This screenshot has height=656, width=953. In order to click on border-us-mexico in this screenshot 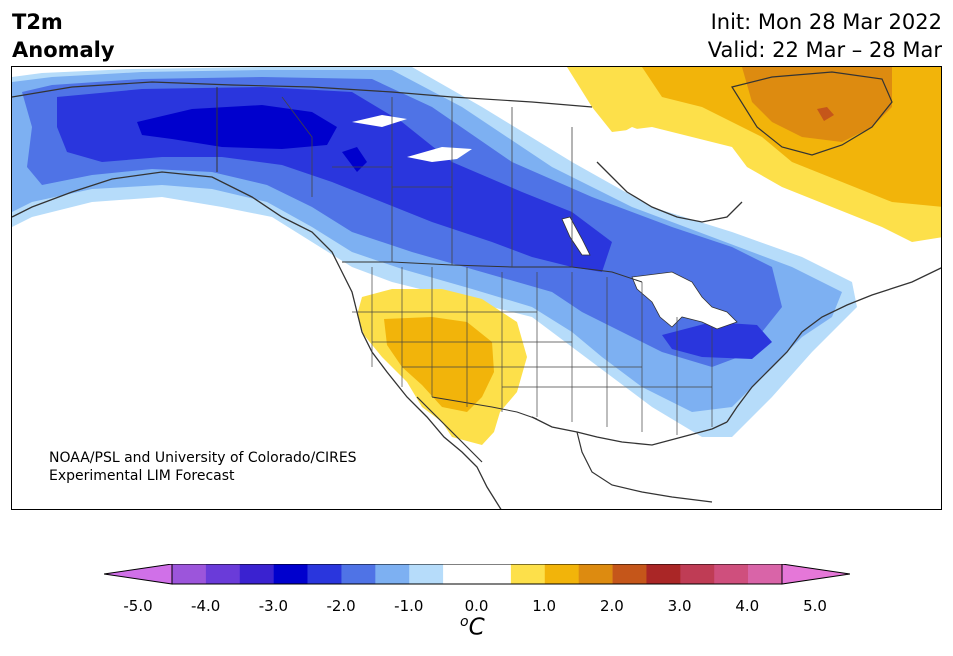, I will do `click(484, 408)`.